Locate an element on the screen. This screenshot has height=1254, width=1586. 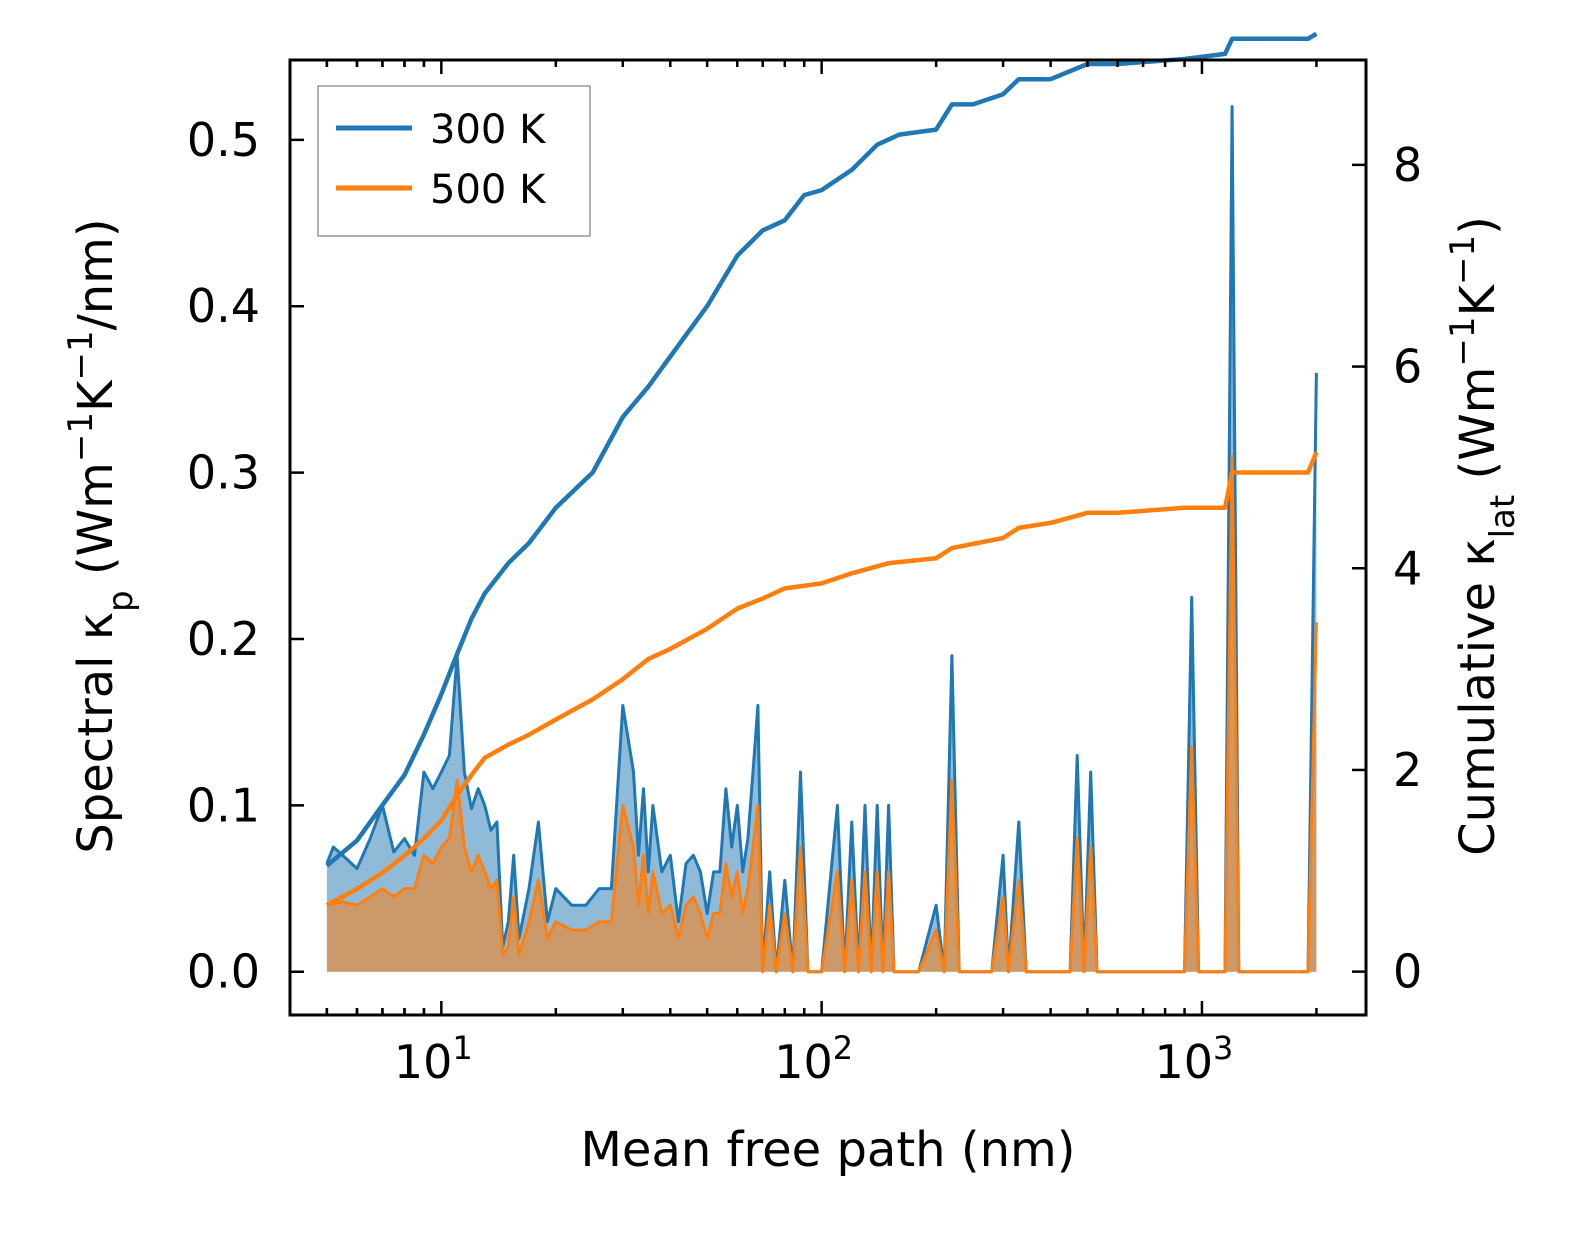
ylabel-right-sup1: −1 is located at coordinates (1463, 341).